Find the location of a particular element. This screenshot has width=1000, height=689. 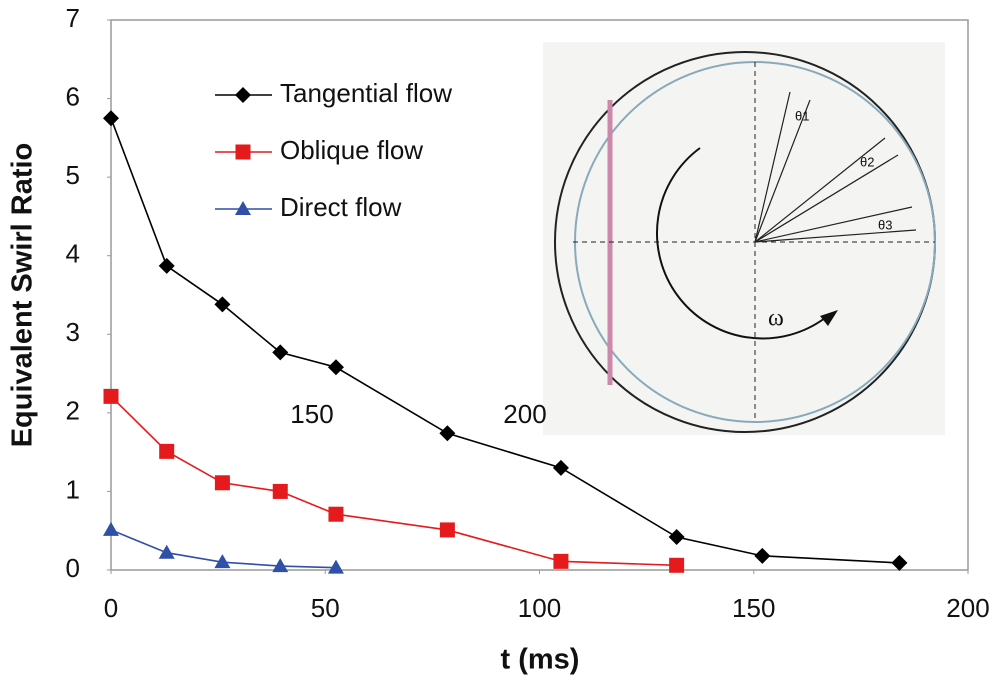

x-tick-label: 50 is located at coordinates (325, 608).